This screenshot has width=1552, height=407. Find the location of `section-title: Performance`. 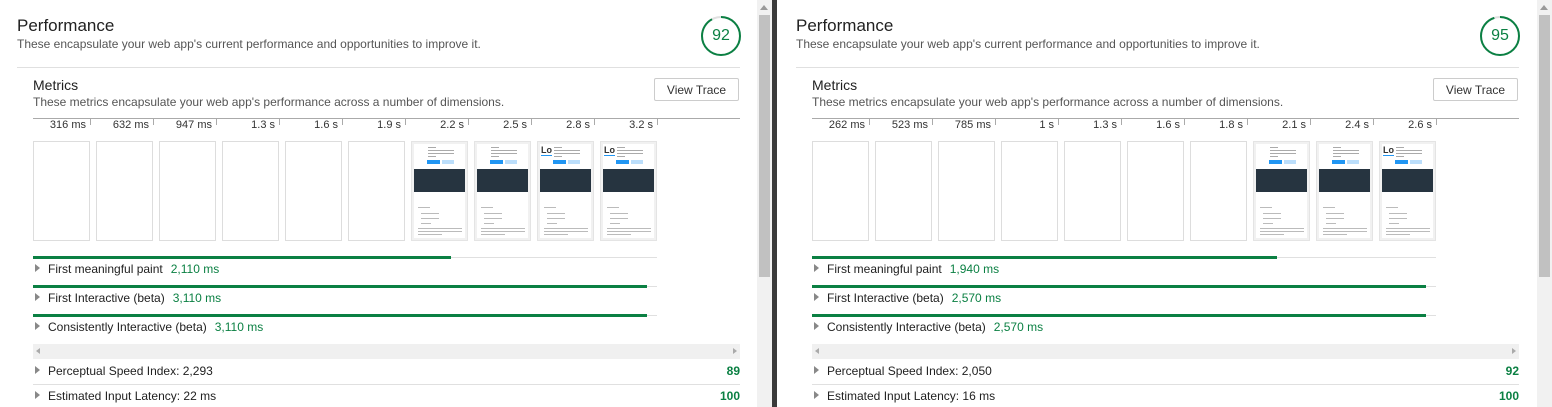

section-title: Performance is located at coordinates (845, 25).